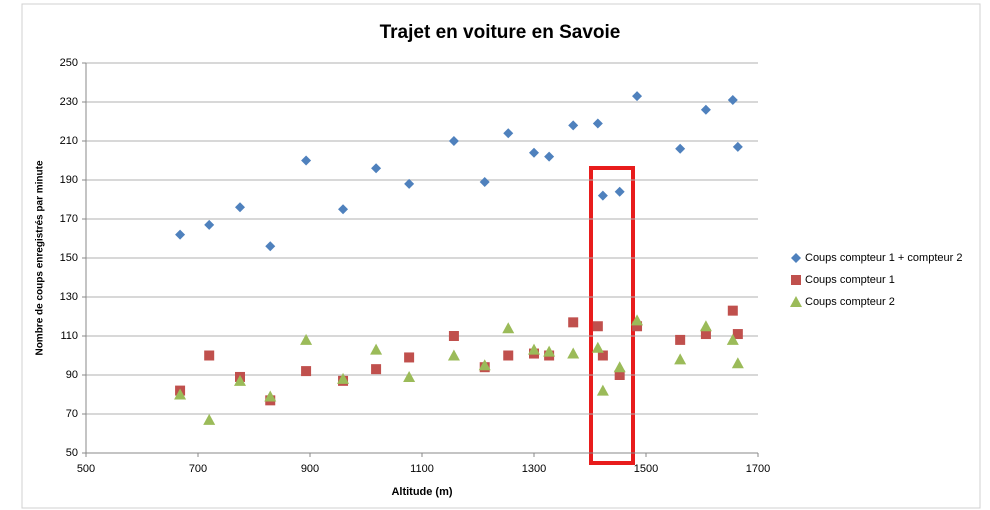  Describe the element at coordinates (646, 469) in the screenshot. I see `x-tick-label: 1500` at that location.